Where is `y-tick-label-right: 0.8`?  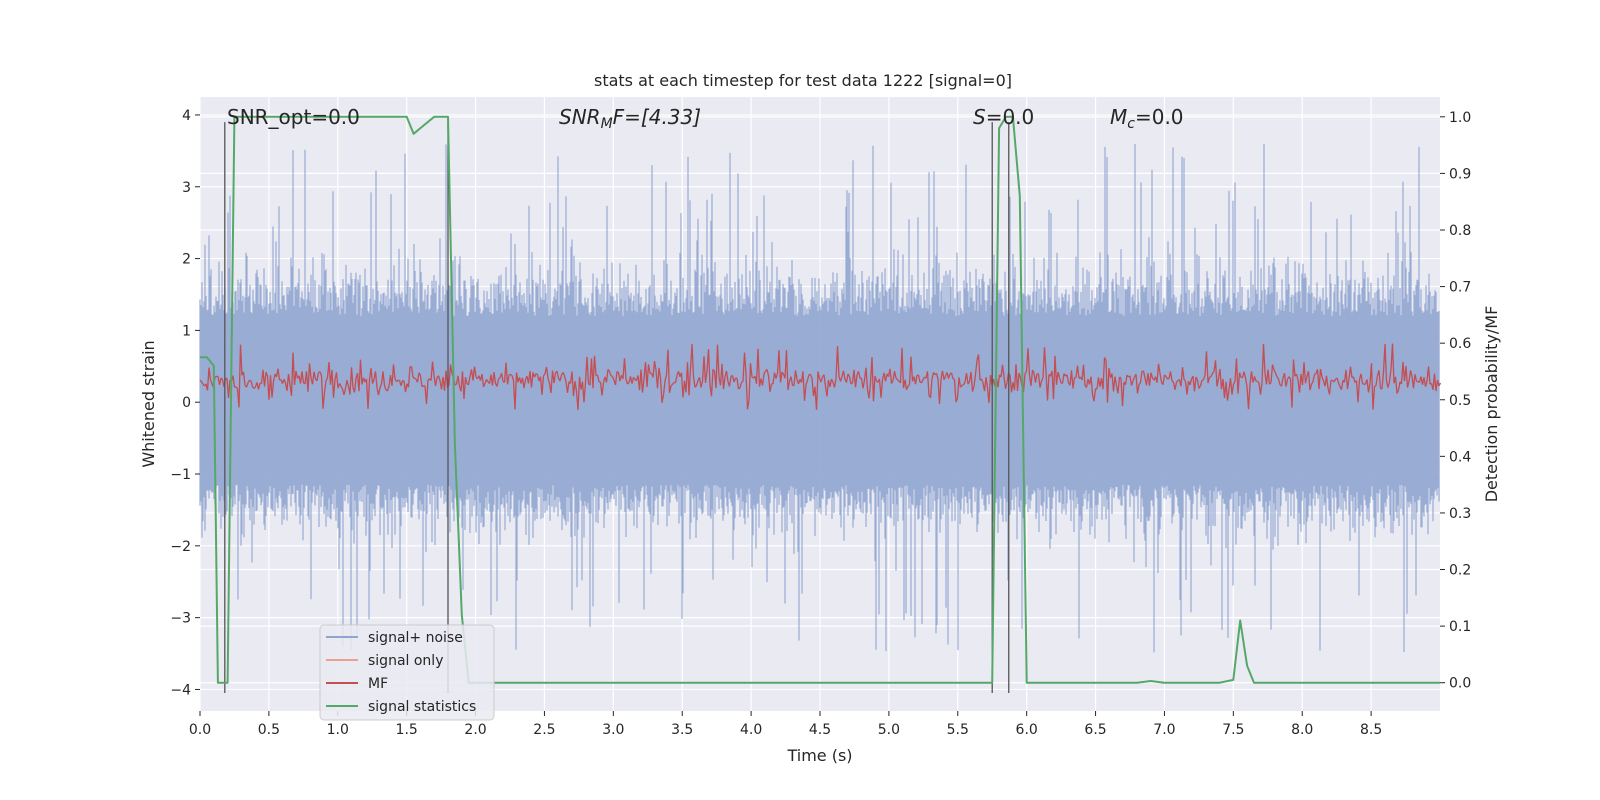 y-tick-label-right: 0.8 is located at coordinates (1460, 231).